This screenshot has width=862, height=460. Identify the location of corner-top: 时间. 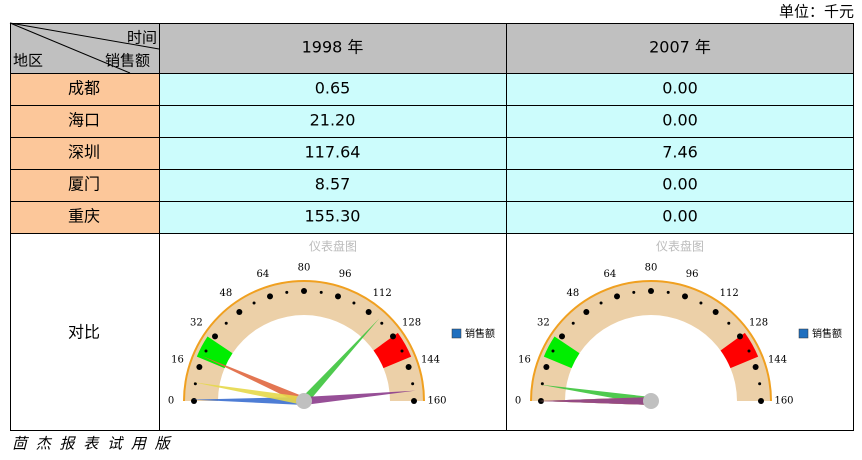
(142, 38).